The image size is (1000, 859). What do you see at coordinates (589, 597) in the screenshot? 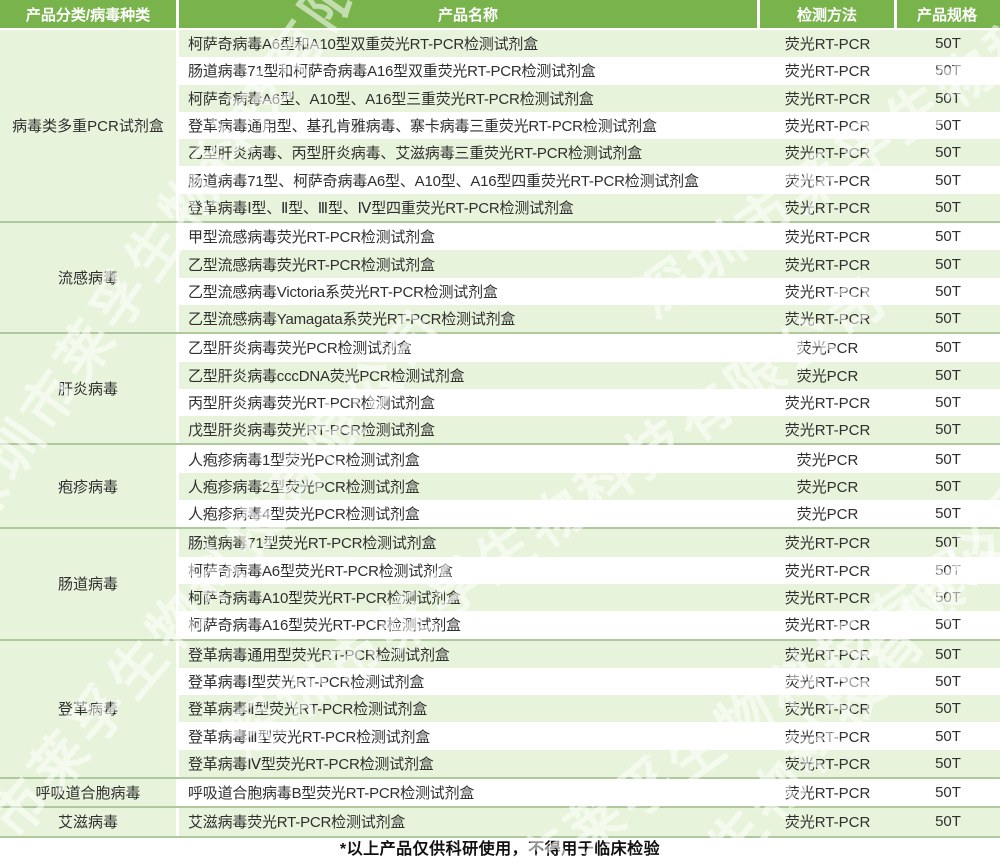
I see `table-row: 柯萨奇病毒A10型荧光RT-PCR检测试剂盒 荧光RT-PCR 50T` at bounding box center [589, 597].